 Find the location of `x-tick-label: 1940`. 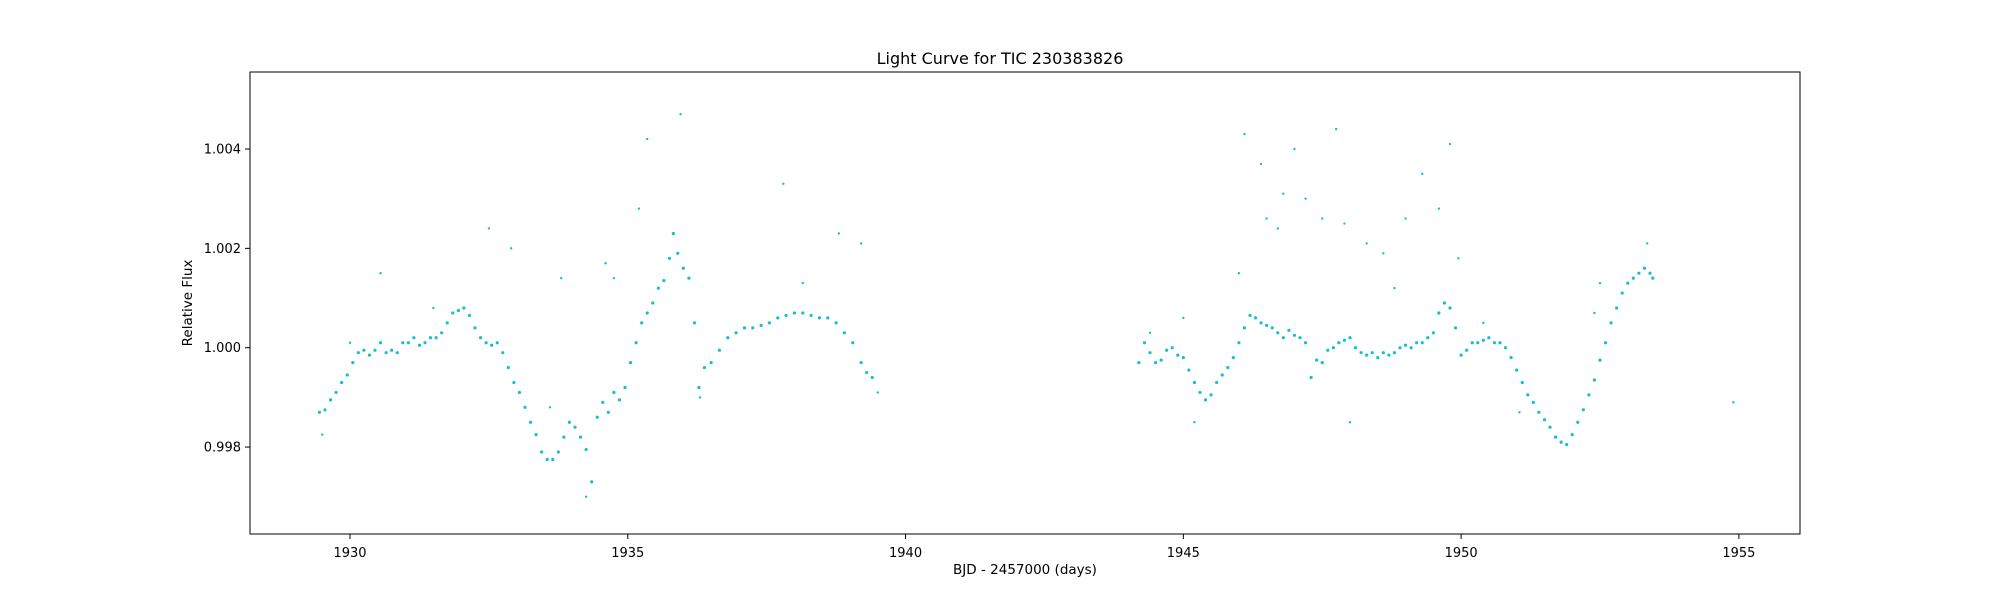

x-tick-label: 1940 is located at coordinates (905, 553).